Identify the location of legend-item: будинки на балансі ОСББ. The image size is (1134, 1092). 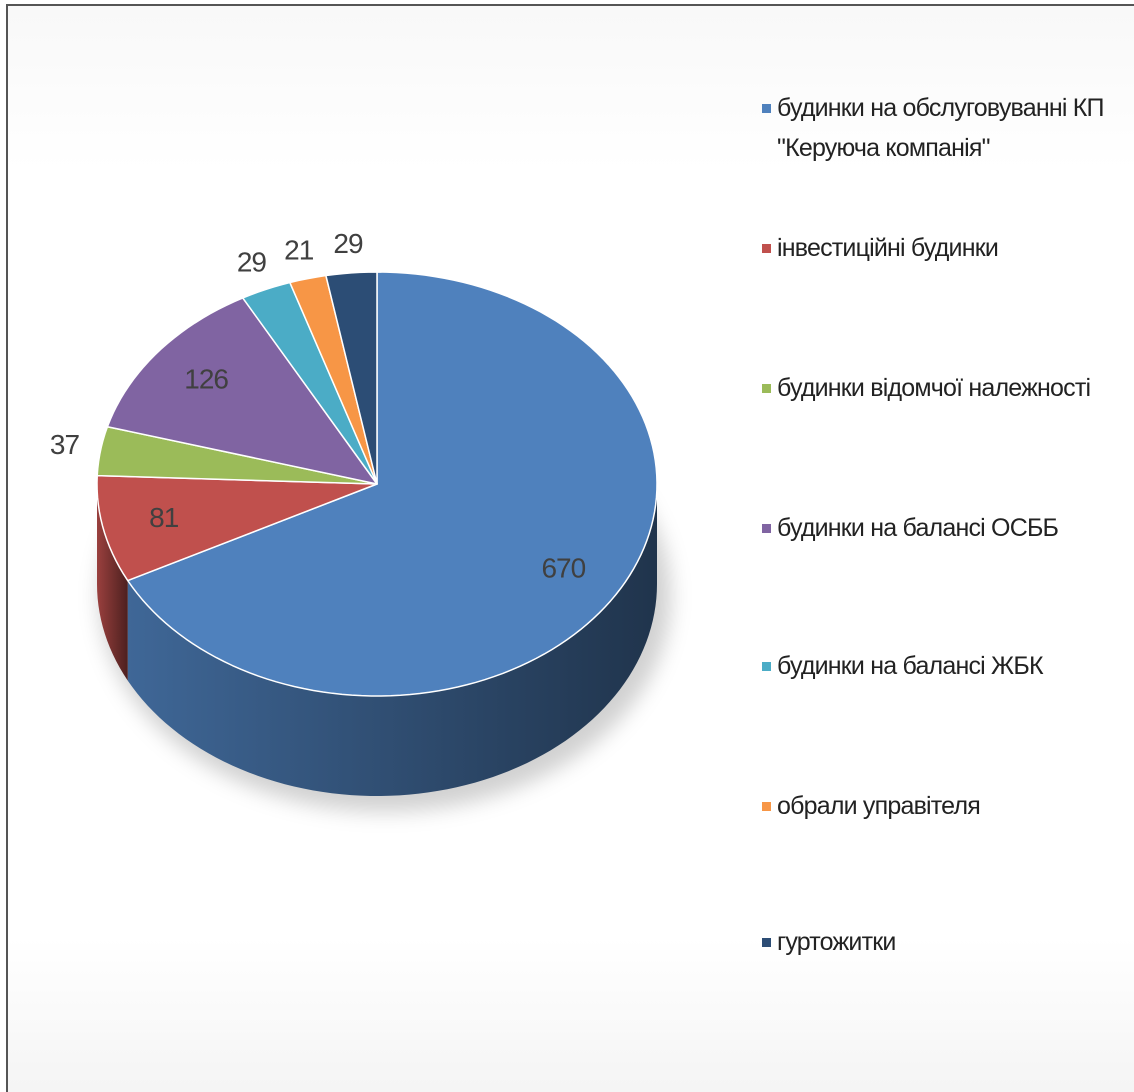
(944, 528).